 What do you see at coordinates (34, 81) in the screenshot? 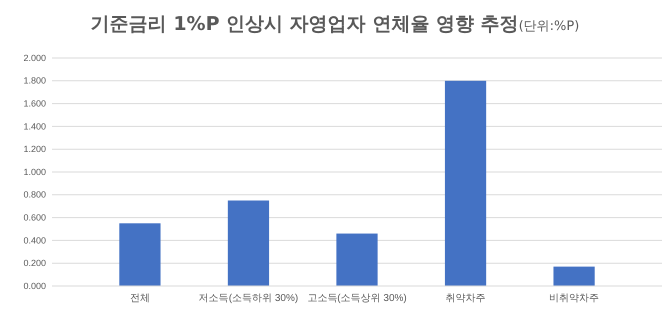
I see `y-tick-label: 1.800` at bounding box center [34, 81].